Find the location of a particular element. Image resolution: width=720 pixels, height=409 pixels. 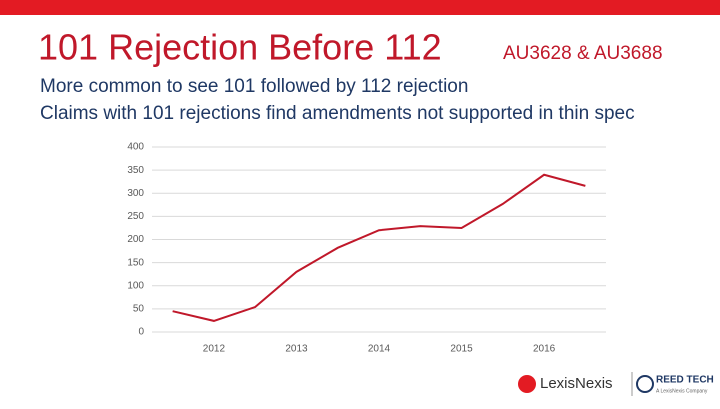

y-tick-label: 400 is located at coordinates (135, 147).